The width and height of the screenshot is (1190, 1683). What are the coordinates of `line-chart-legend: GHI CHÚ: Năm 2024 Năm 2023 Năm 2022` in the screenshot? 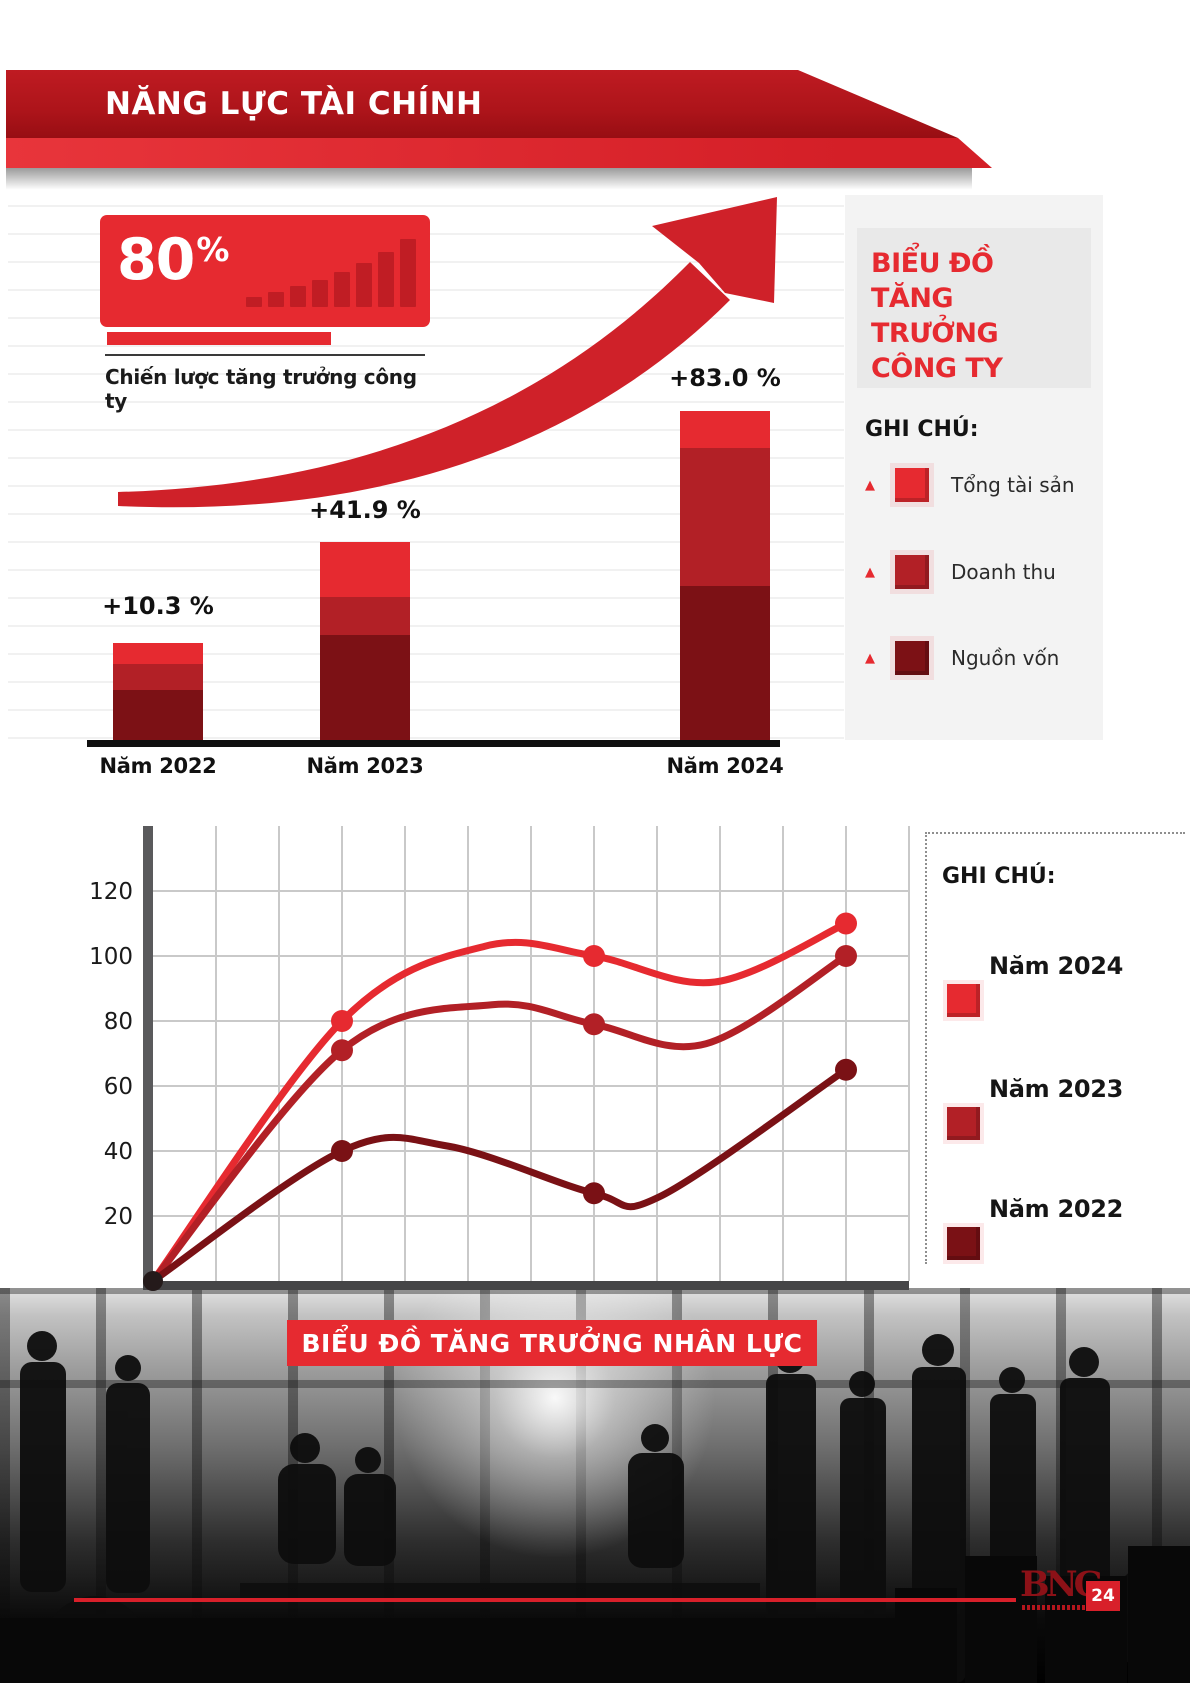 It's located at (1055, 1048).